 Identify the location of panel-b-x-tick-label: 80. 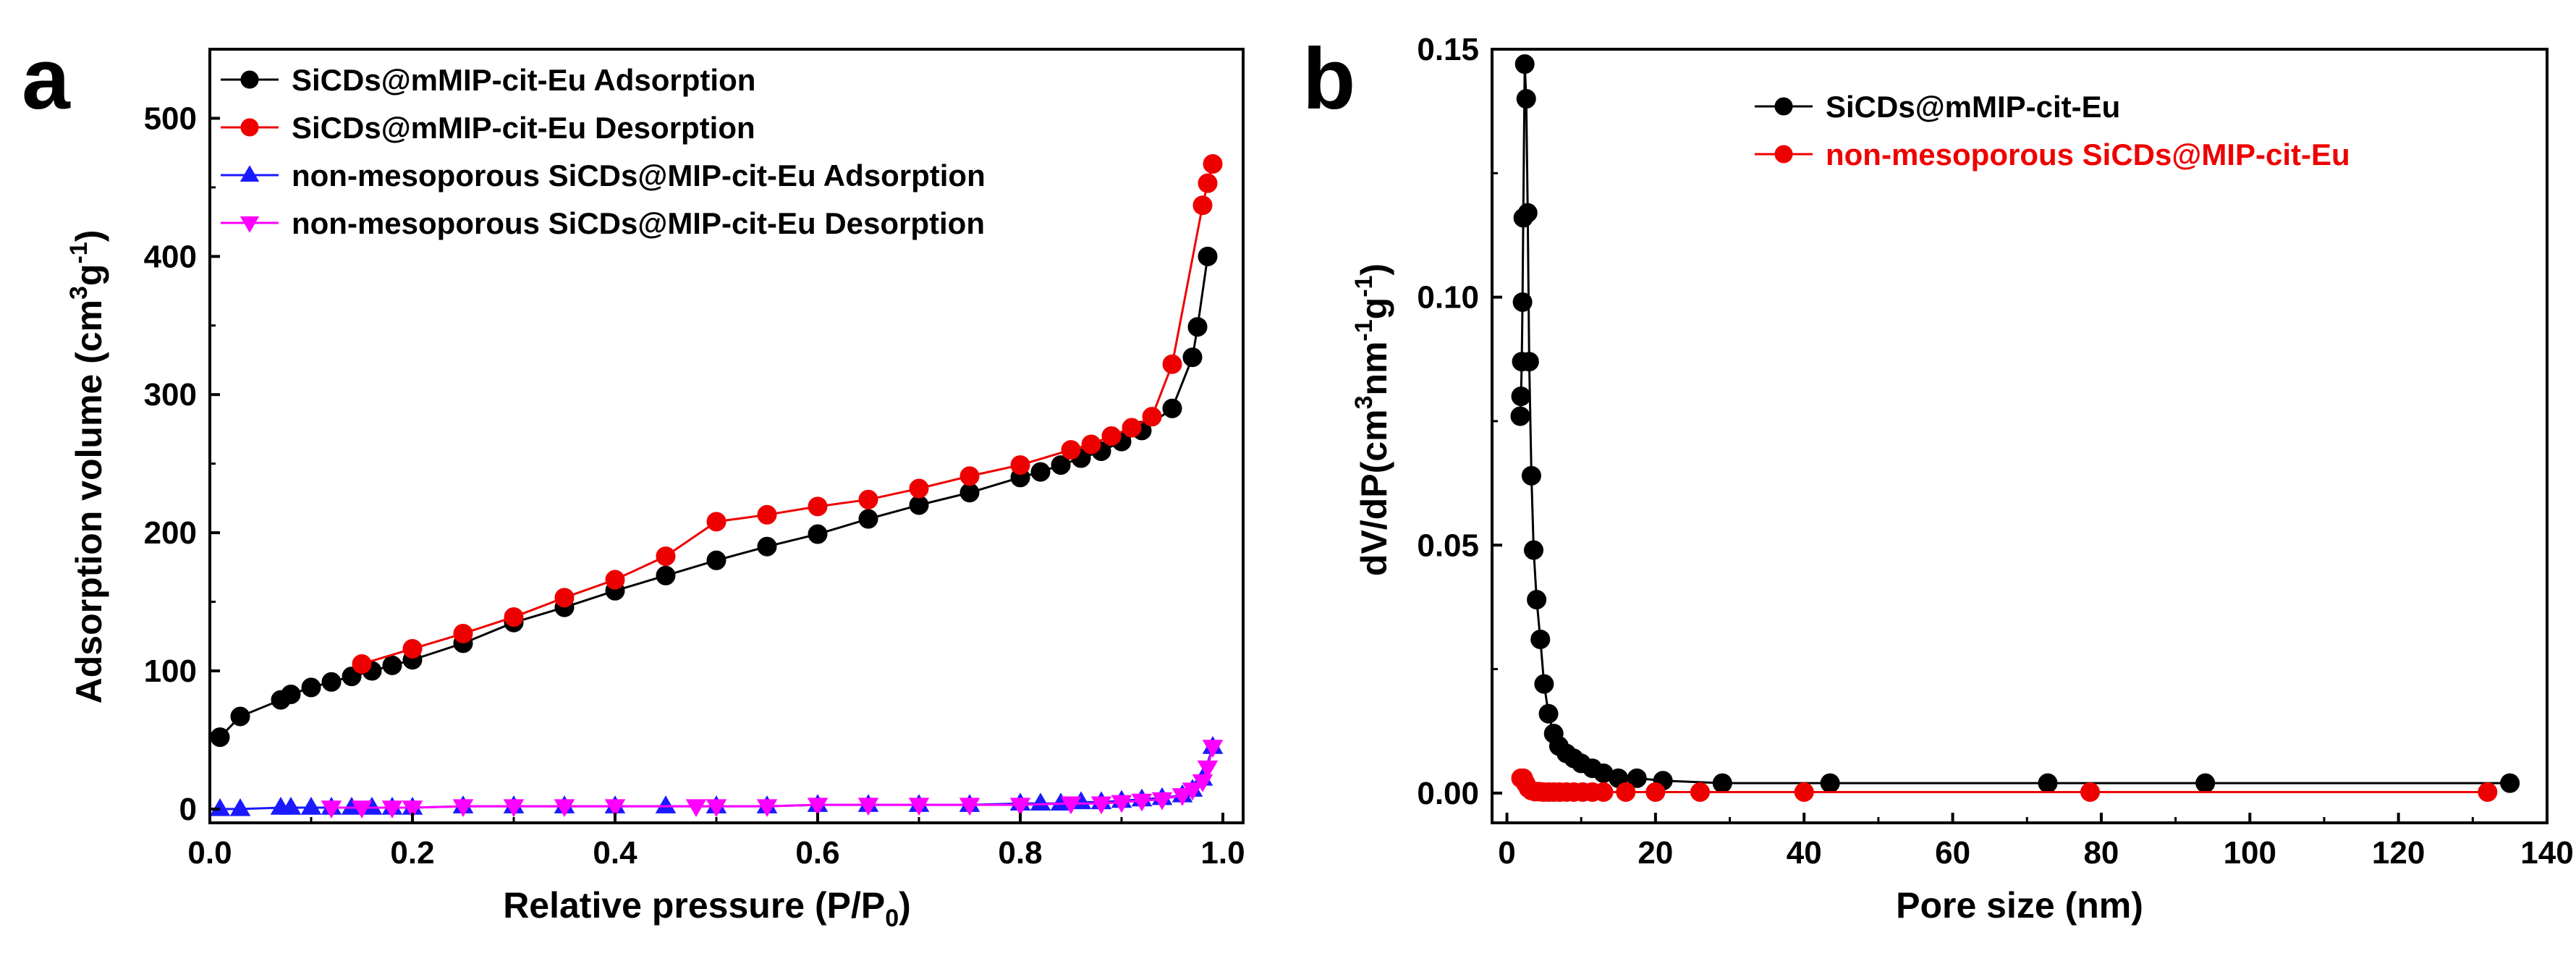
(2101, 853).